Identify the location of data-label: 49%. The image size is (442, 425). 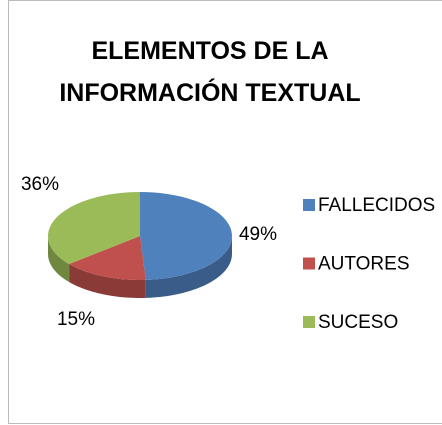
(258, 234).